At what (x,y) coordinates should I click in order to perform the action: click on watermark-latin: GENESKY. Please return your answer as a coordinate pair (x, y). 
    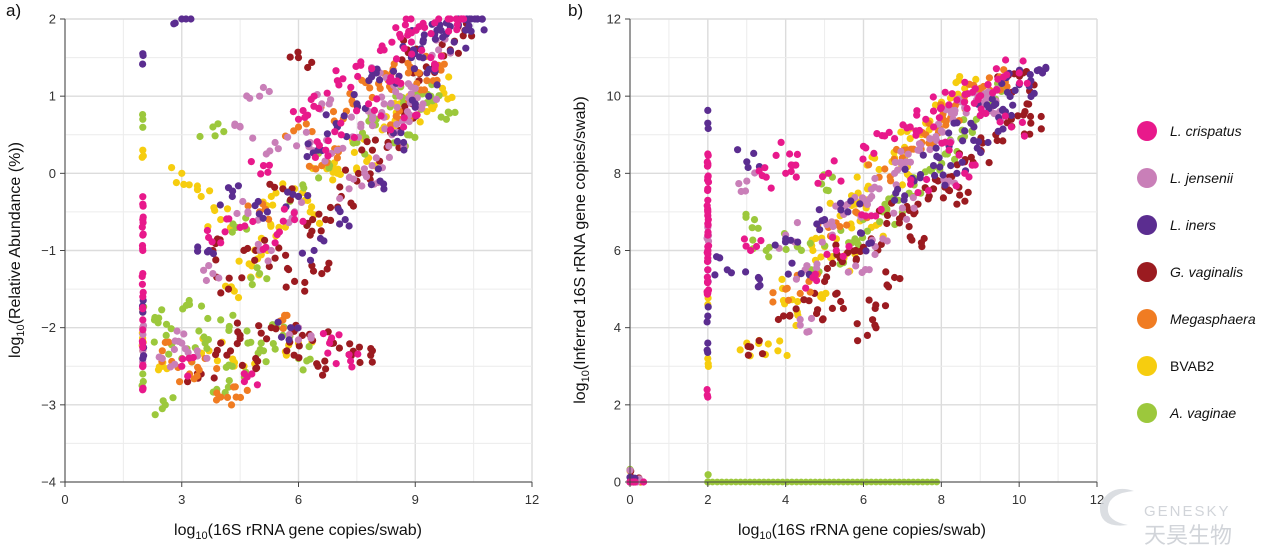
    Looking at the image, I should click on (1187, 511).